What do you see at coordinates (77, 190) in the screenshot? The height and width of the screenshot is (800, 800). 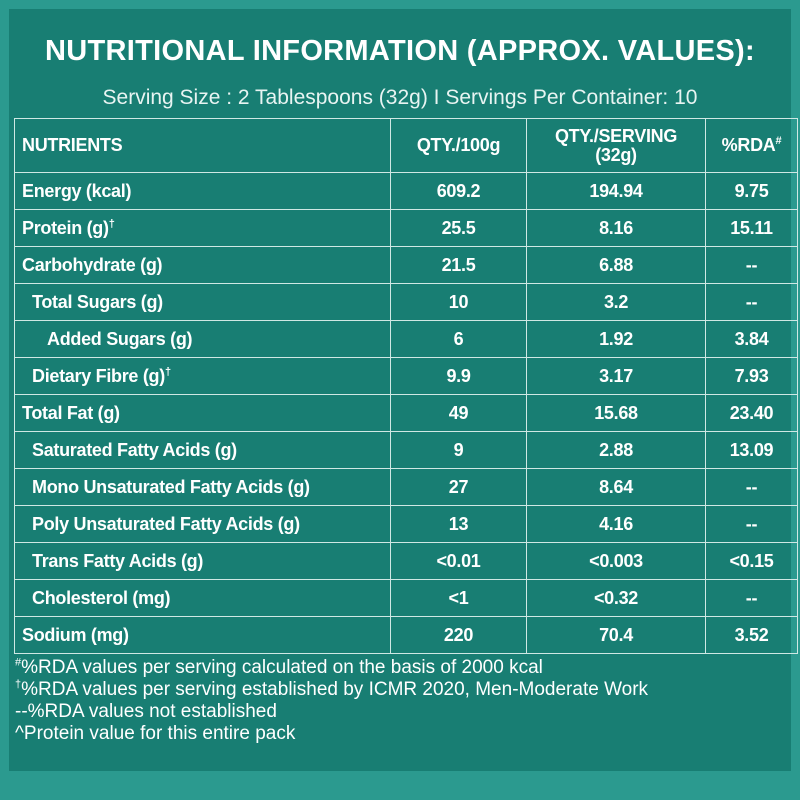 I see `nutrient-name-text: Energy (kcal)` at bounding box center [77, 190].